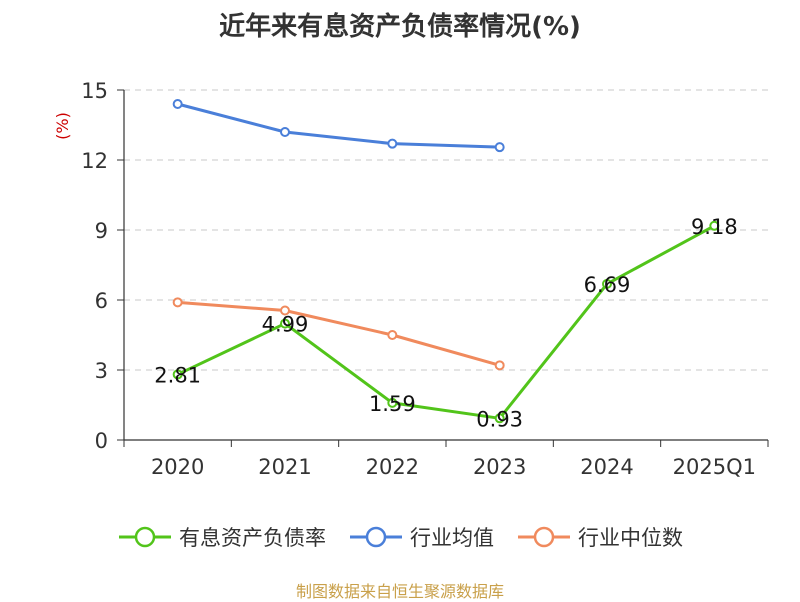 The width and height of the screenshot is (800, 602). What do you see at coordinates (714, 467) in the screenshot?
I see `x-tick-label: 2025Q1` at bounding box center [714, 467].